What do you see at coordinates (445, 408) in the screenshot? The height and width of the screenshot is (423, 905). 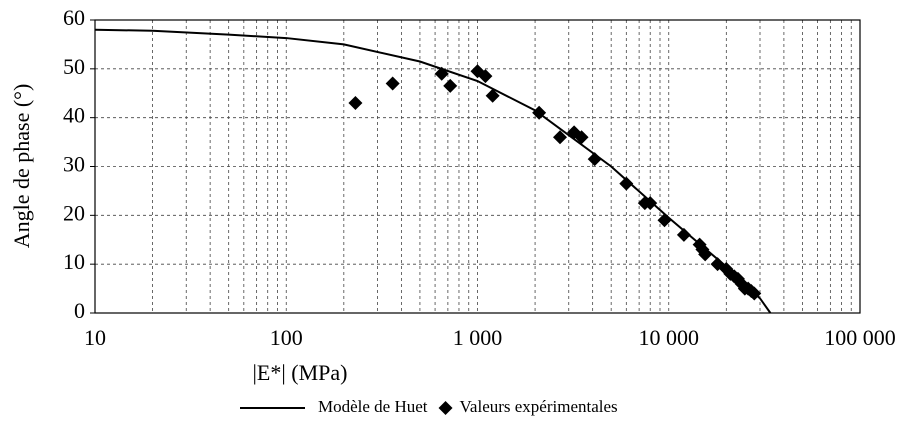 I see `legend-marker` at bounding box center [445, 408].